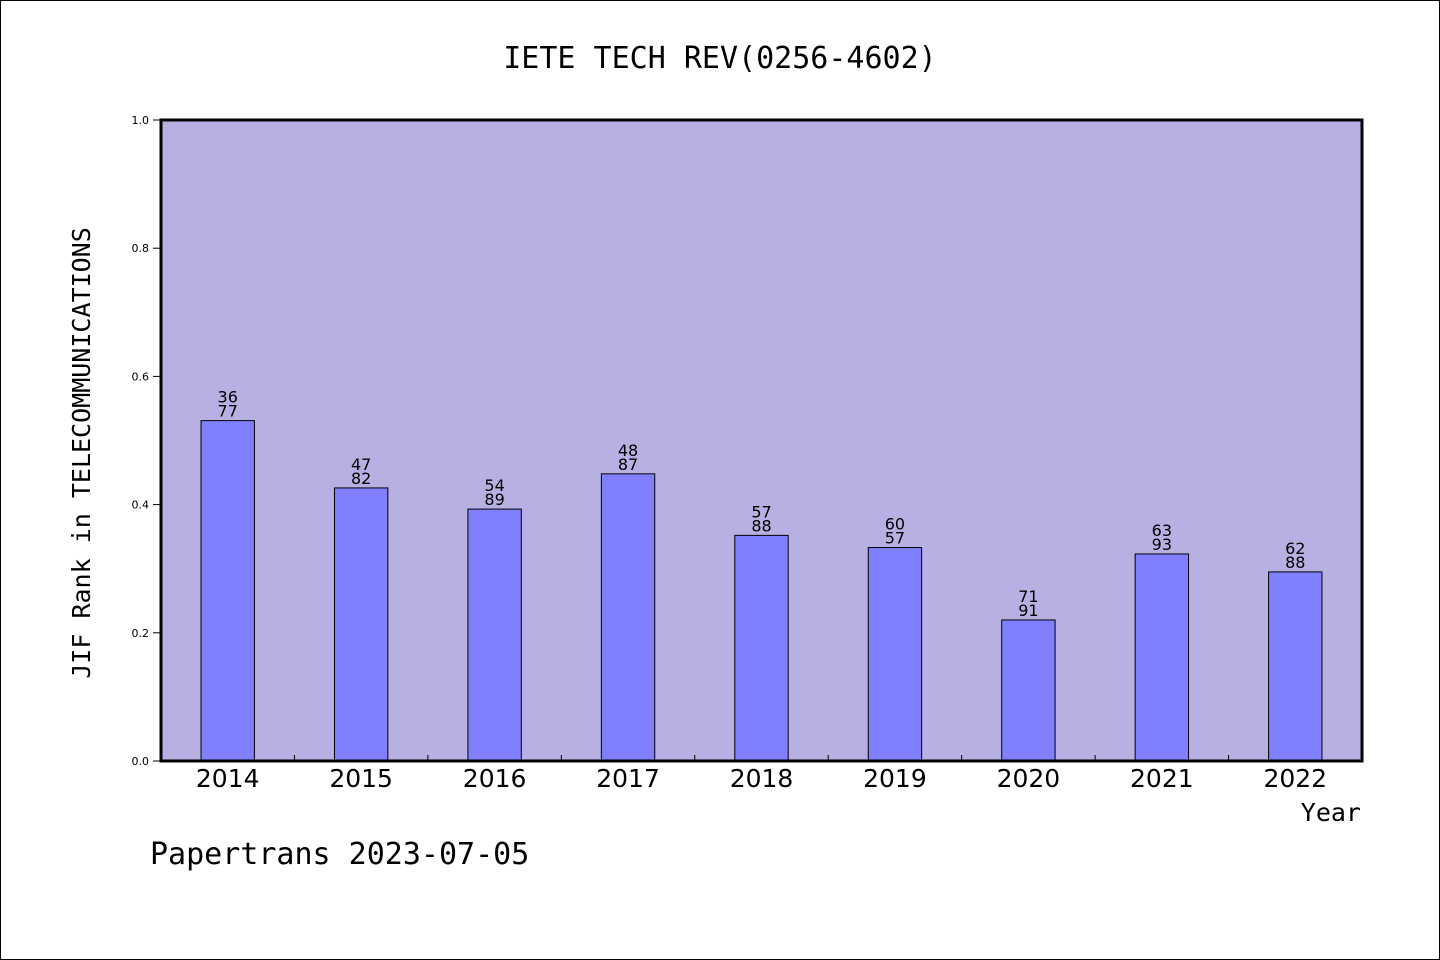 The image size is (1440, 960). What do you see at coordinates (1295, 666) in the screenshot?
I see `bar-2022` at bounding box center [1295, 666].